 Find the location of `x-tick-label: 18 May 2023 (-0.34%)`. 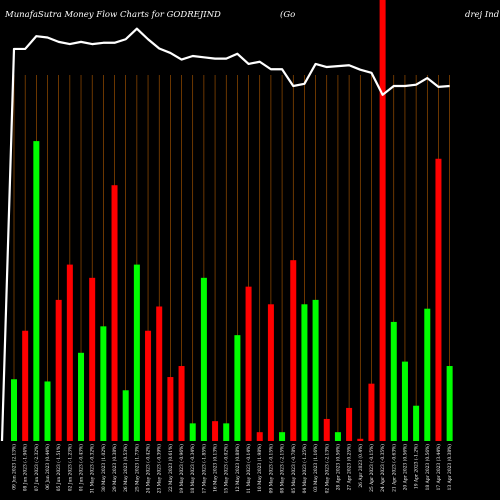

x-tick-label: 18 May 2023 (-0.34%) is located at coordinates (193, 469).